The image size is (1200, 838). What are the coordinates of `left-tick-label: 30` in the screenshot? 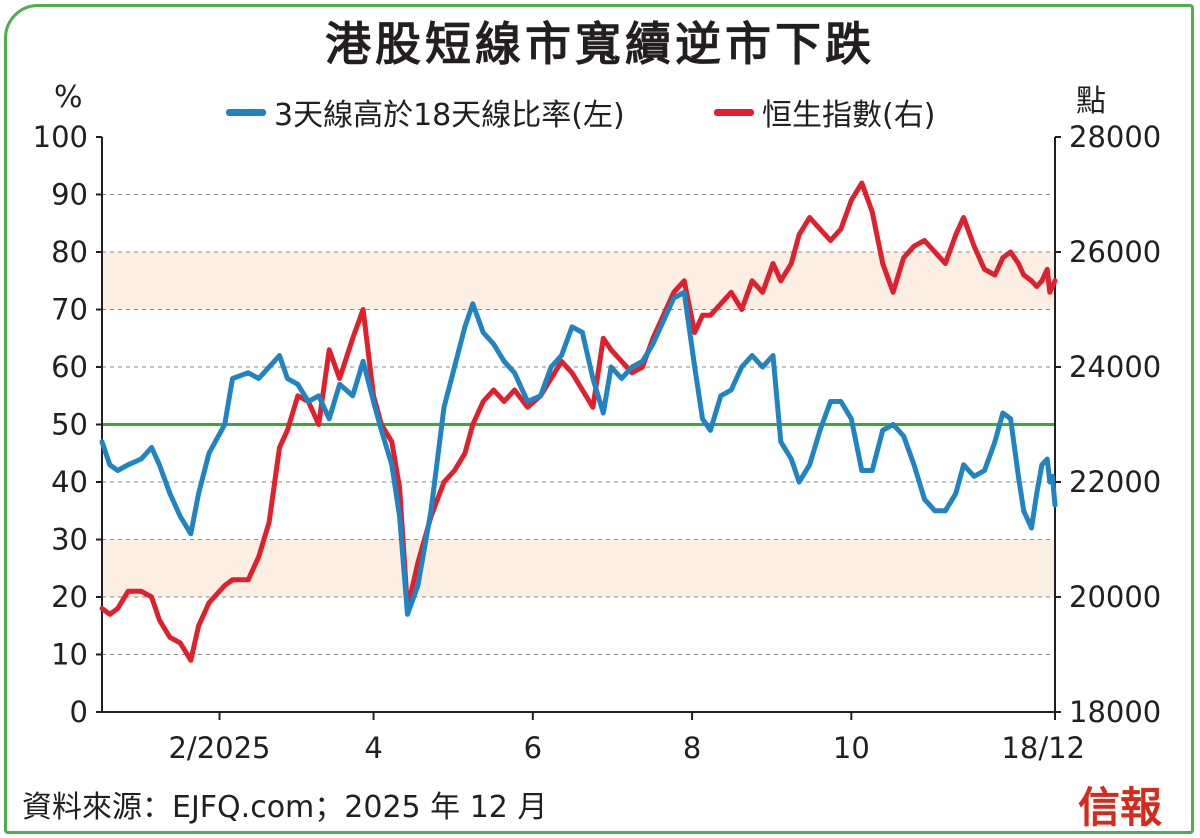 It's located at (69, 540).